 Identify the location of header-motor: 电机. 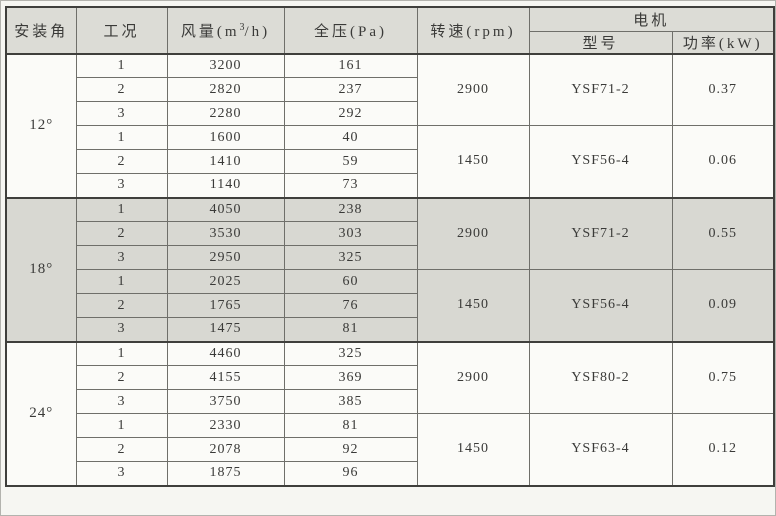
(651, 19).